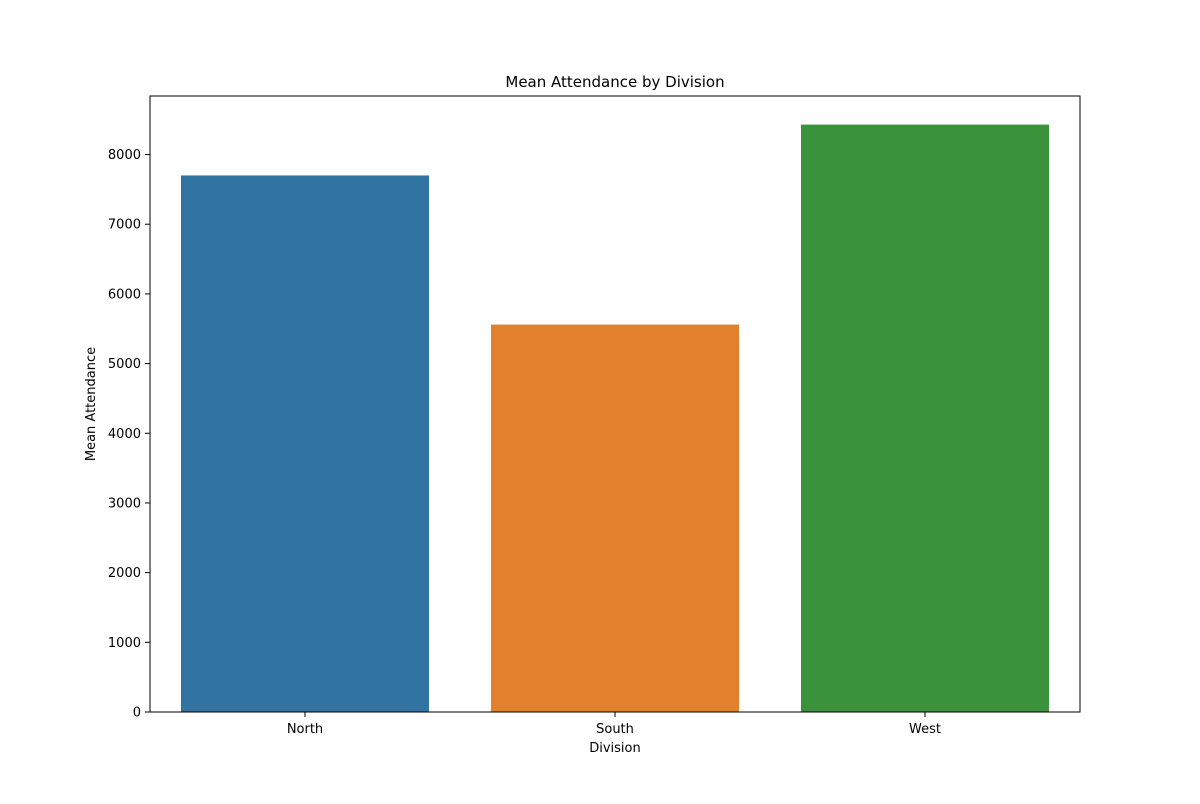 The width and height of the screenshot is (1200, 804). I want to click on x-tick-label: South, so click(615, 729).